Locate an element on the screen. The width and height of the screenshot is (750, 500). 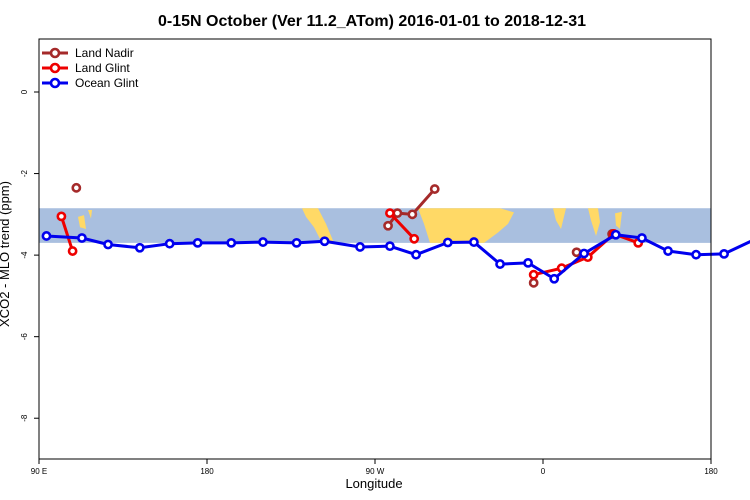
series-land-glint is located at coordinates (350, 244).